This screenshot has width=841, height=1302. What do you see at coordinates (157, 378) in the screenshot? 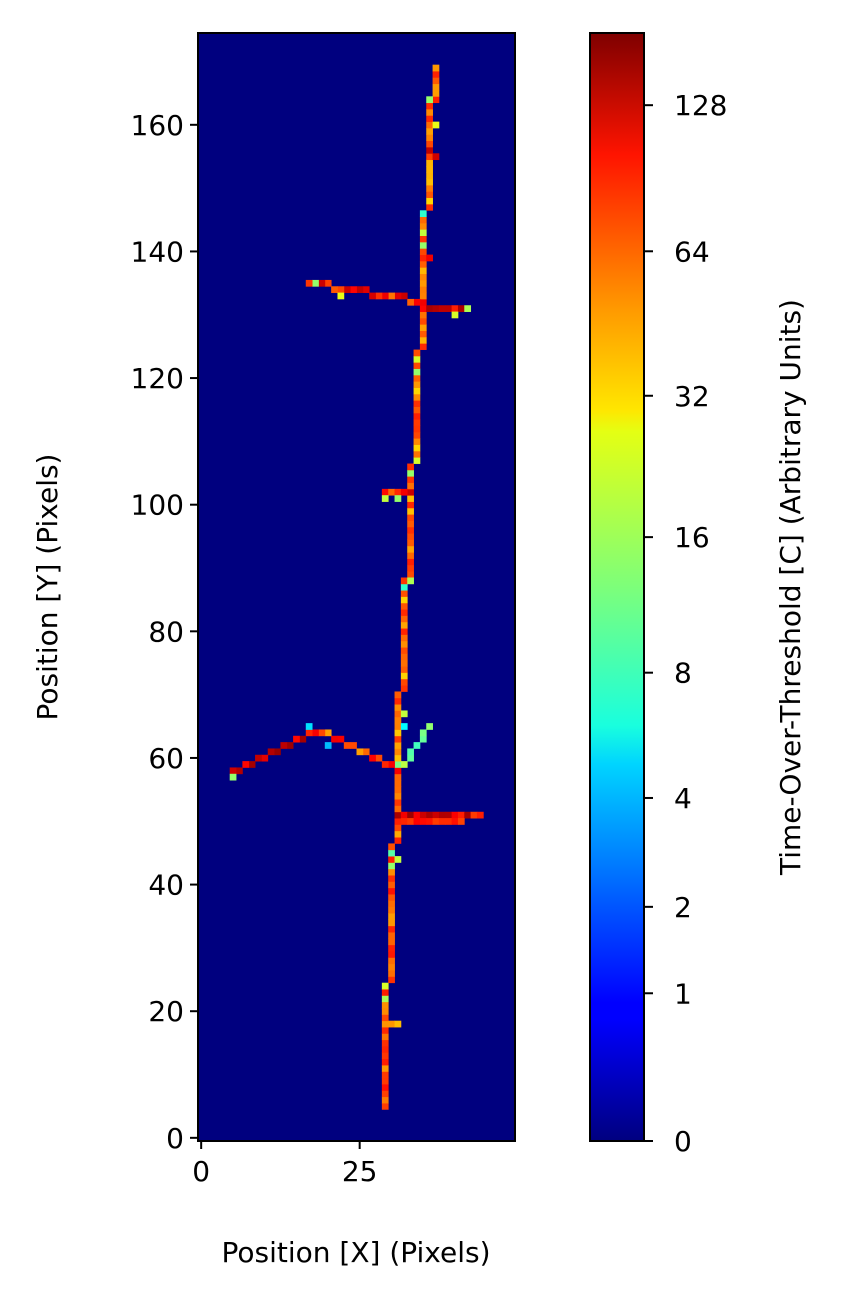
I see `y-tick-label: 120` at bounding box center [157, 378].